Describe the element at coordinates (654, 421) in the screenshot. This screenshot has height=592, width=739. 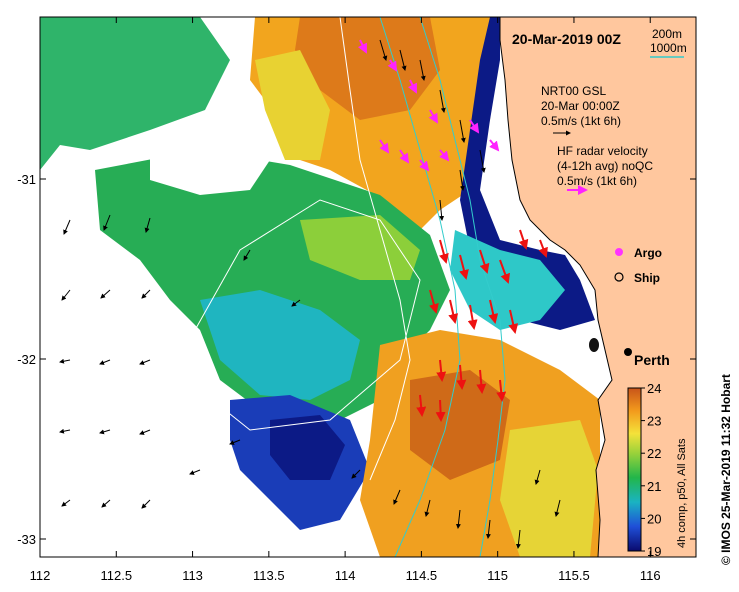
I see `colorbar-tick-label: 23` at that location.